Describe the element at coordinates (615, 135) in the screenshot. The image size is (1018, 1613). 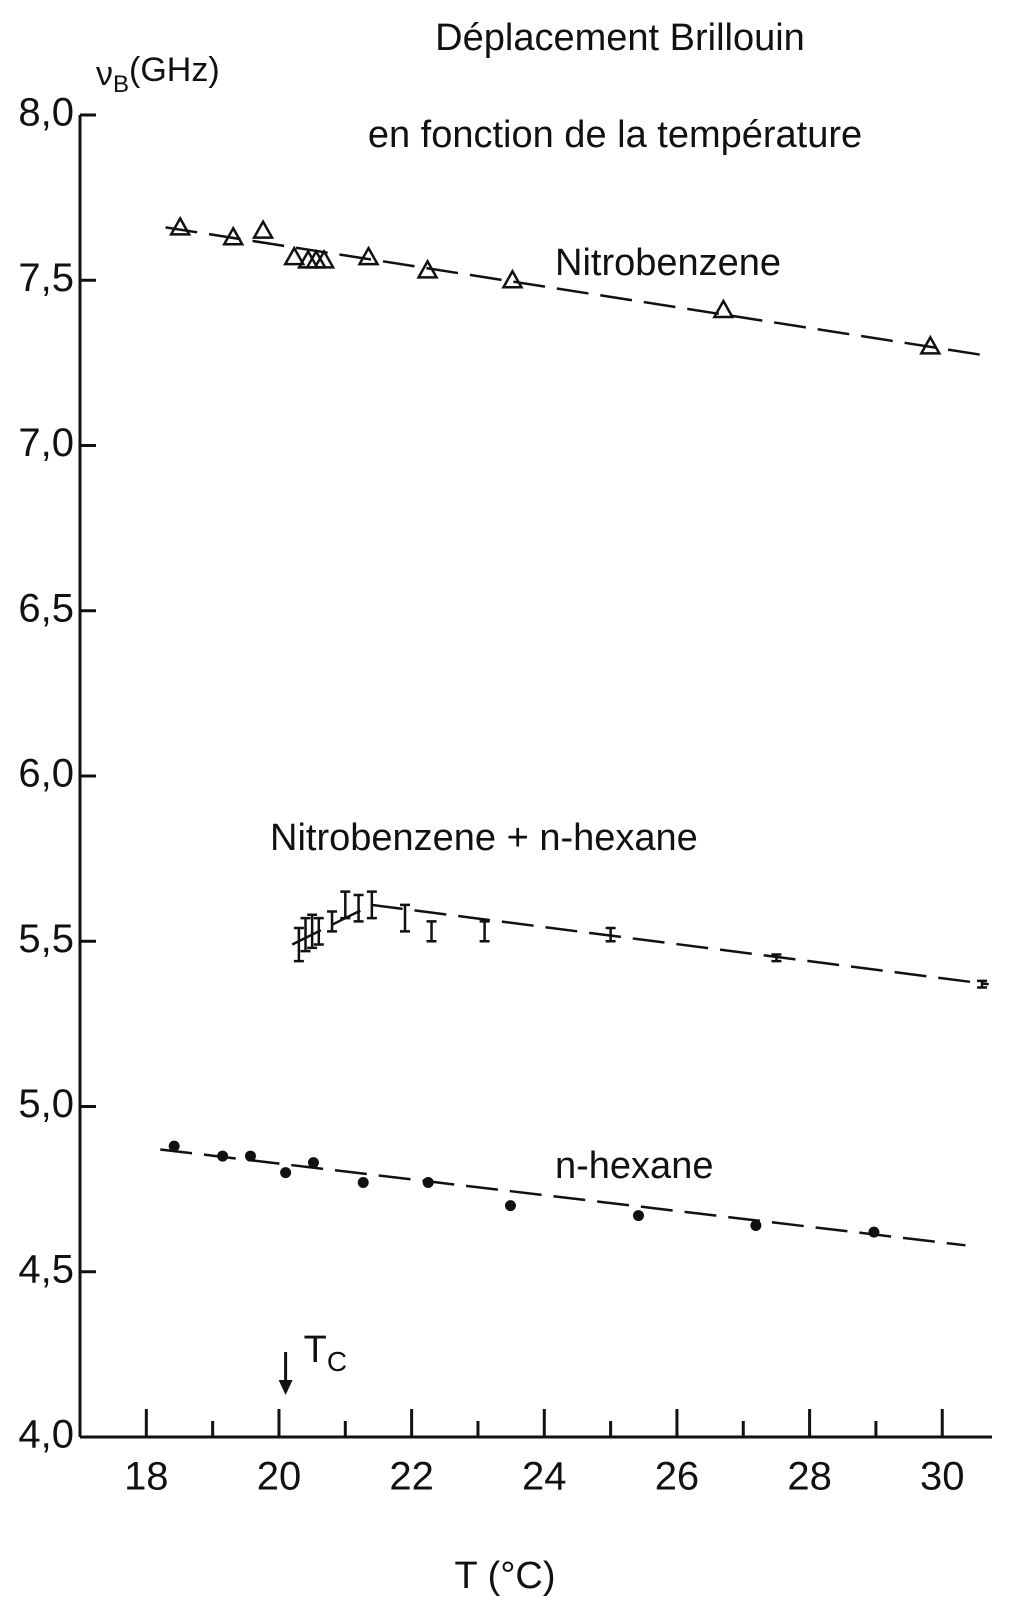
I see `chart-subtitle: en fonction de la température` at that location.